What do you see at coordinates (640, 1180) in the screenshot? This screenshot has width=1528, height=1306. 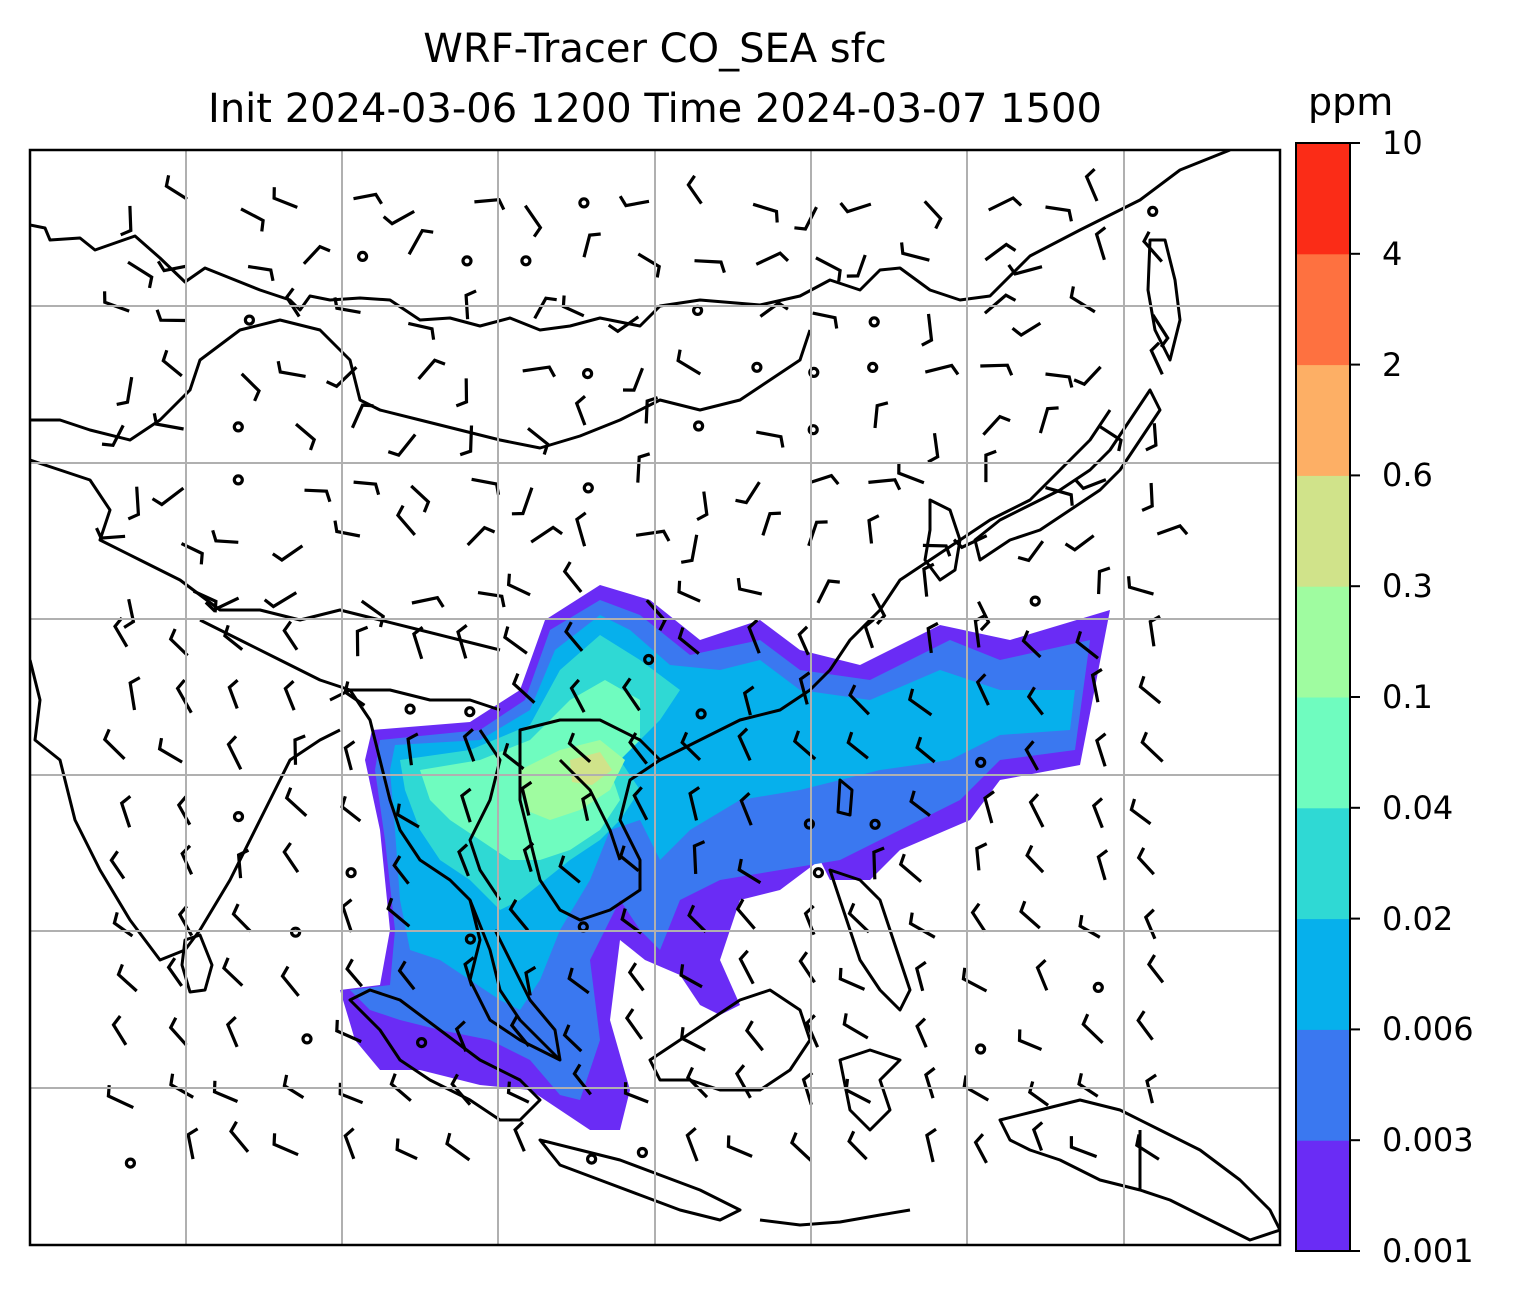 I see `coastline-java` at bounding box center [640, 1180].